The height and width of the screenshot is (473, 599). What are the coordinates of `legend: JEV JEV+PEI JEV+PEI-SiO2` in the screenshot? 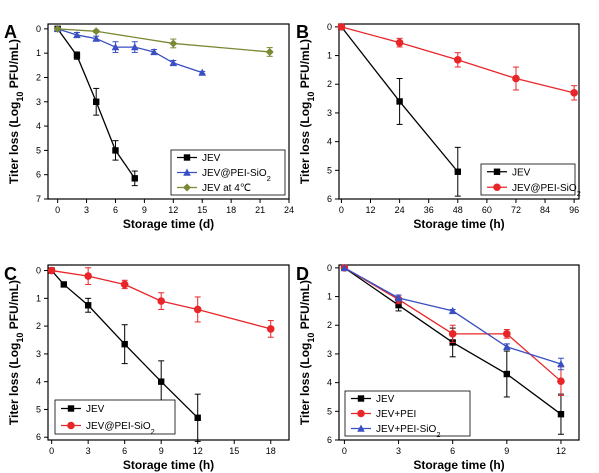 It's located at (407, 414).